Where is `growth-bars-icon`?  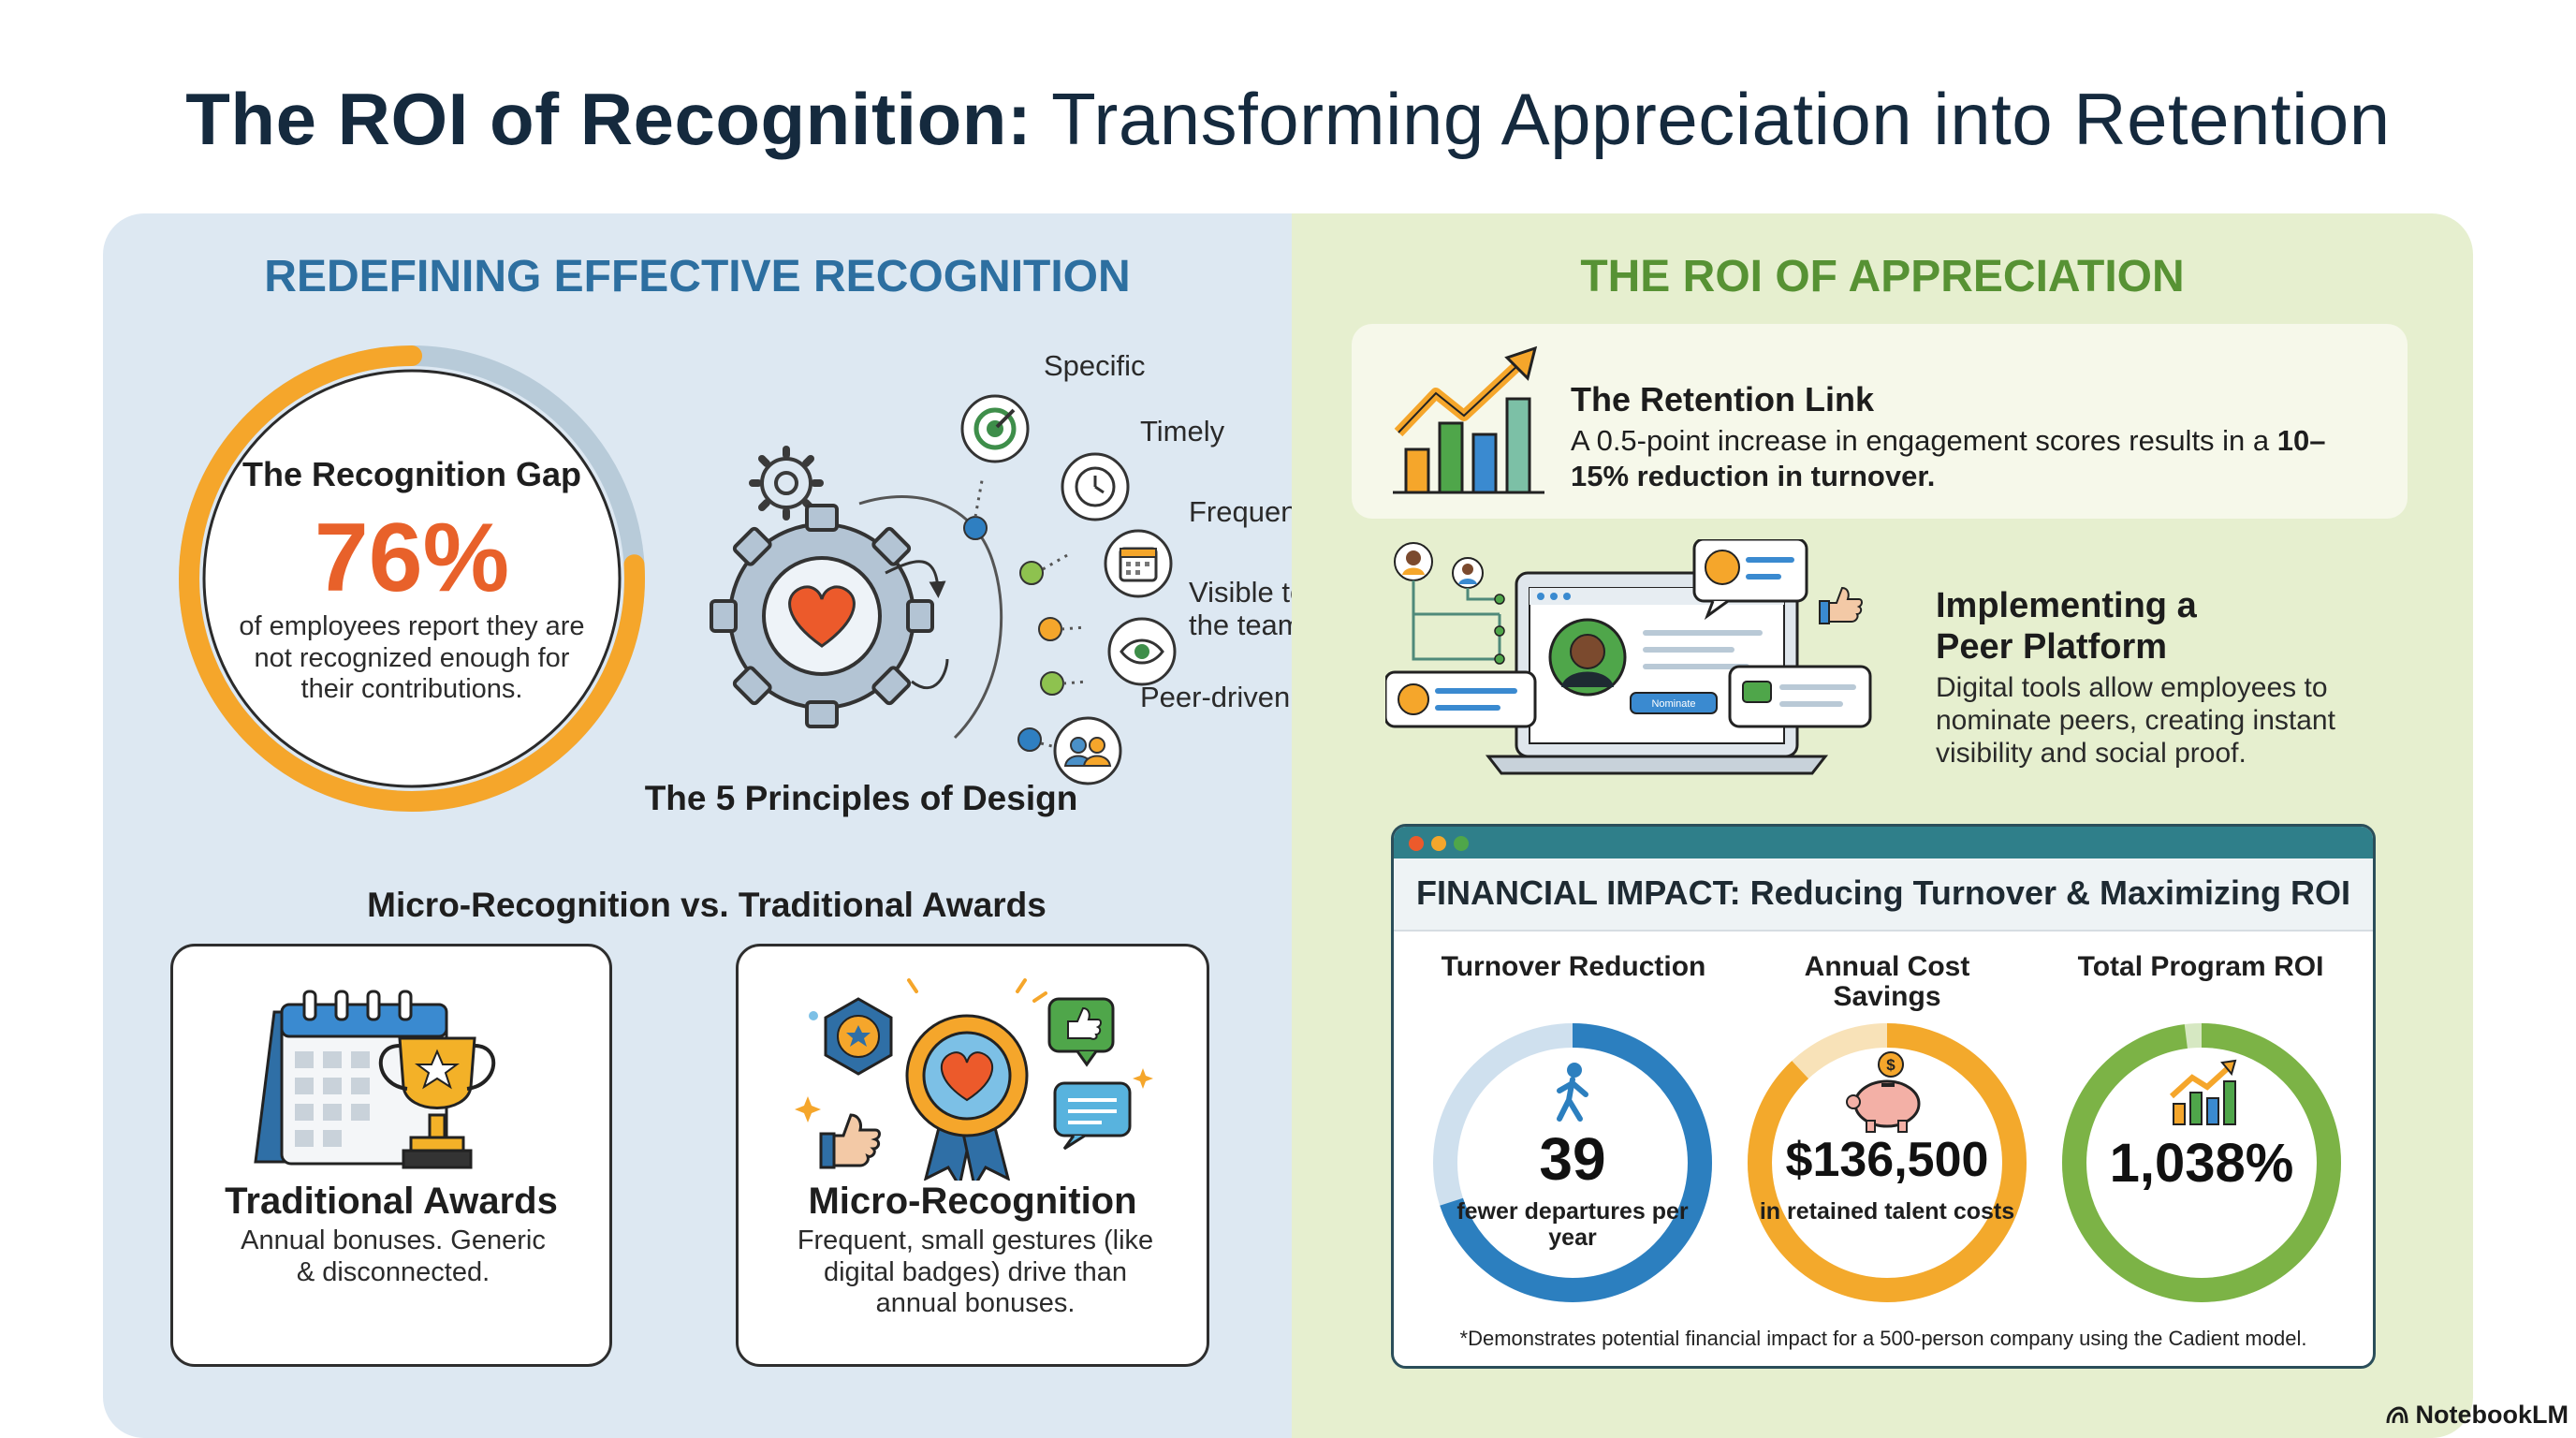 growth-bars-icon is located at coordinates (2203, 1092).